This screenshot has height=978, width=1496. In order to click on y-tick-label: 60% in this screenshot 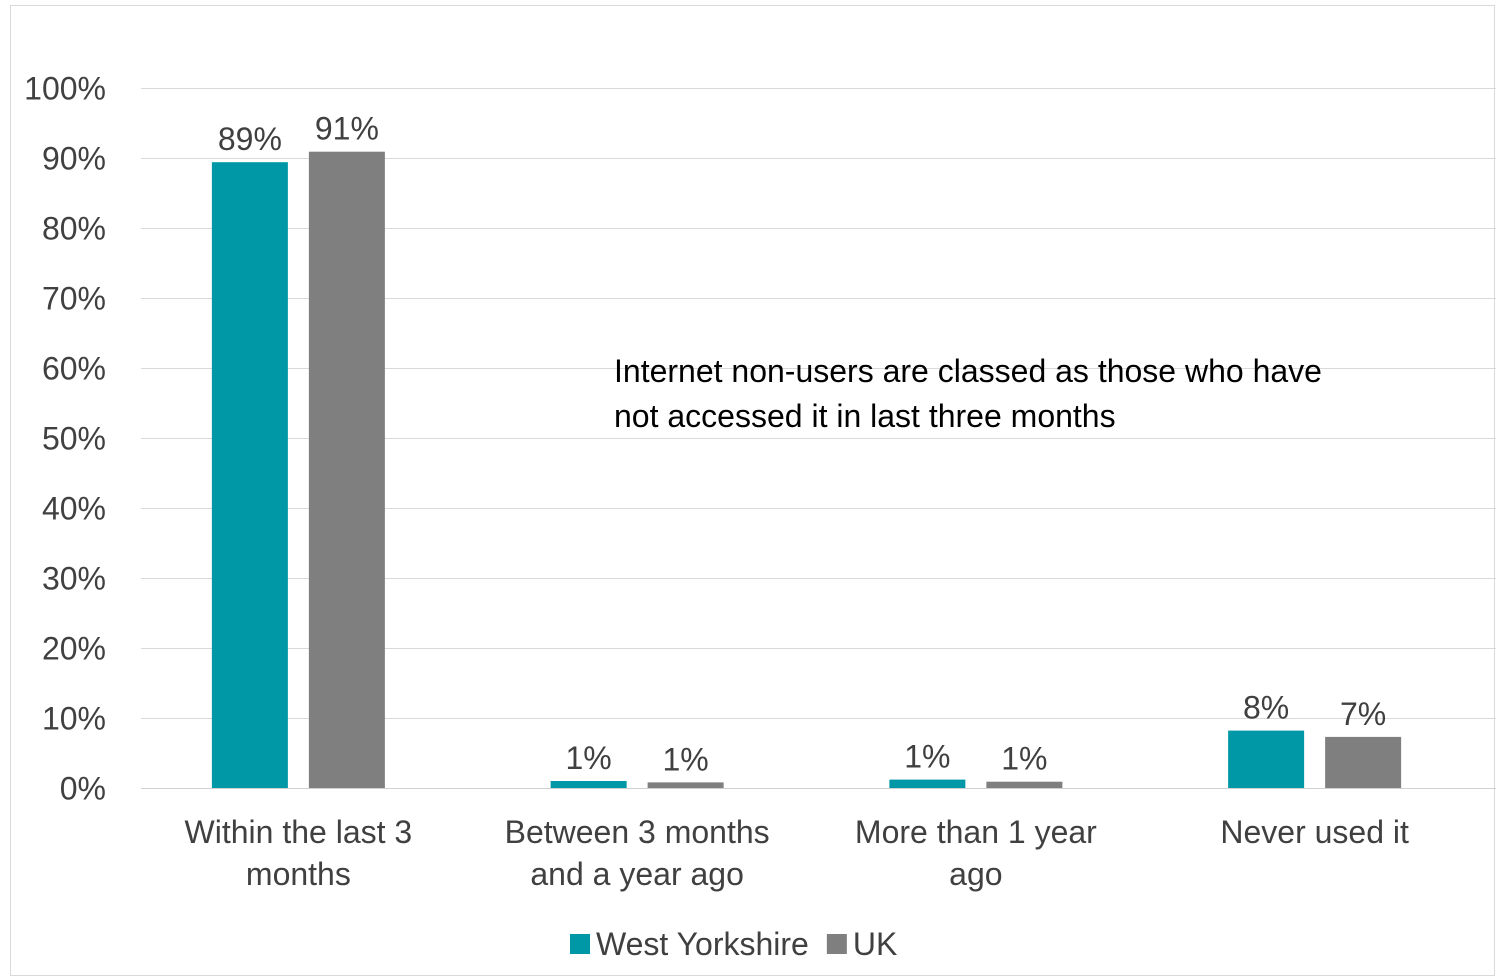, I will do `click(74, 369)`.